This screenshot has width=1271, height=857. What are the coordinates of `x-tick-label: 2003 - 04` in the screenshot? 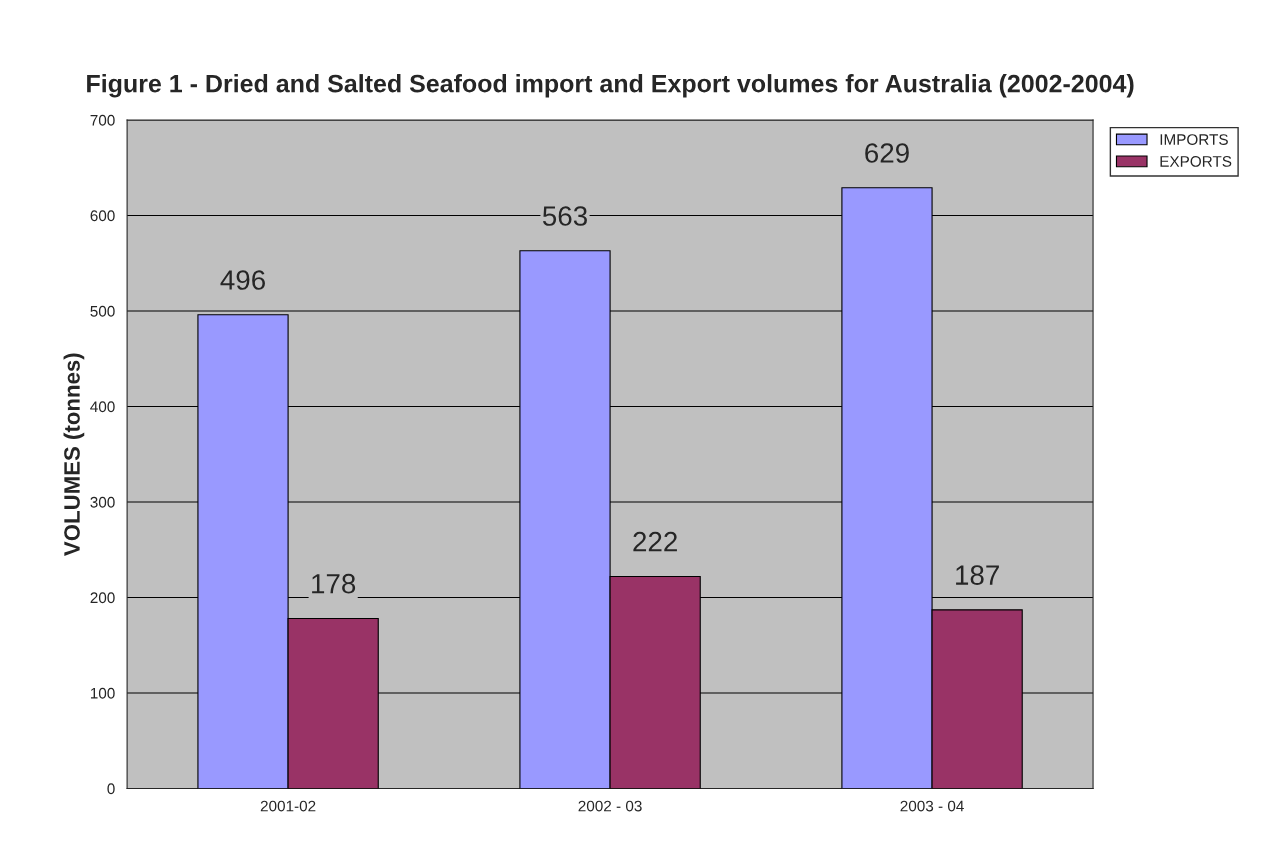 It's located at (932, 806).